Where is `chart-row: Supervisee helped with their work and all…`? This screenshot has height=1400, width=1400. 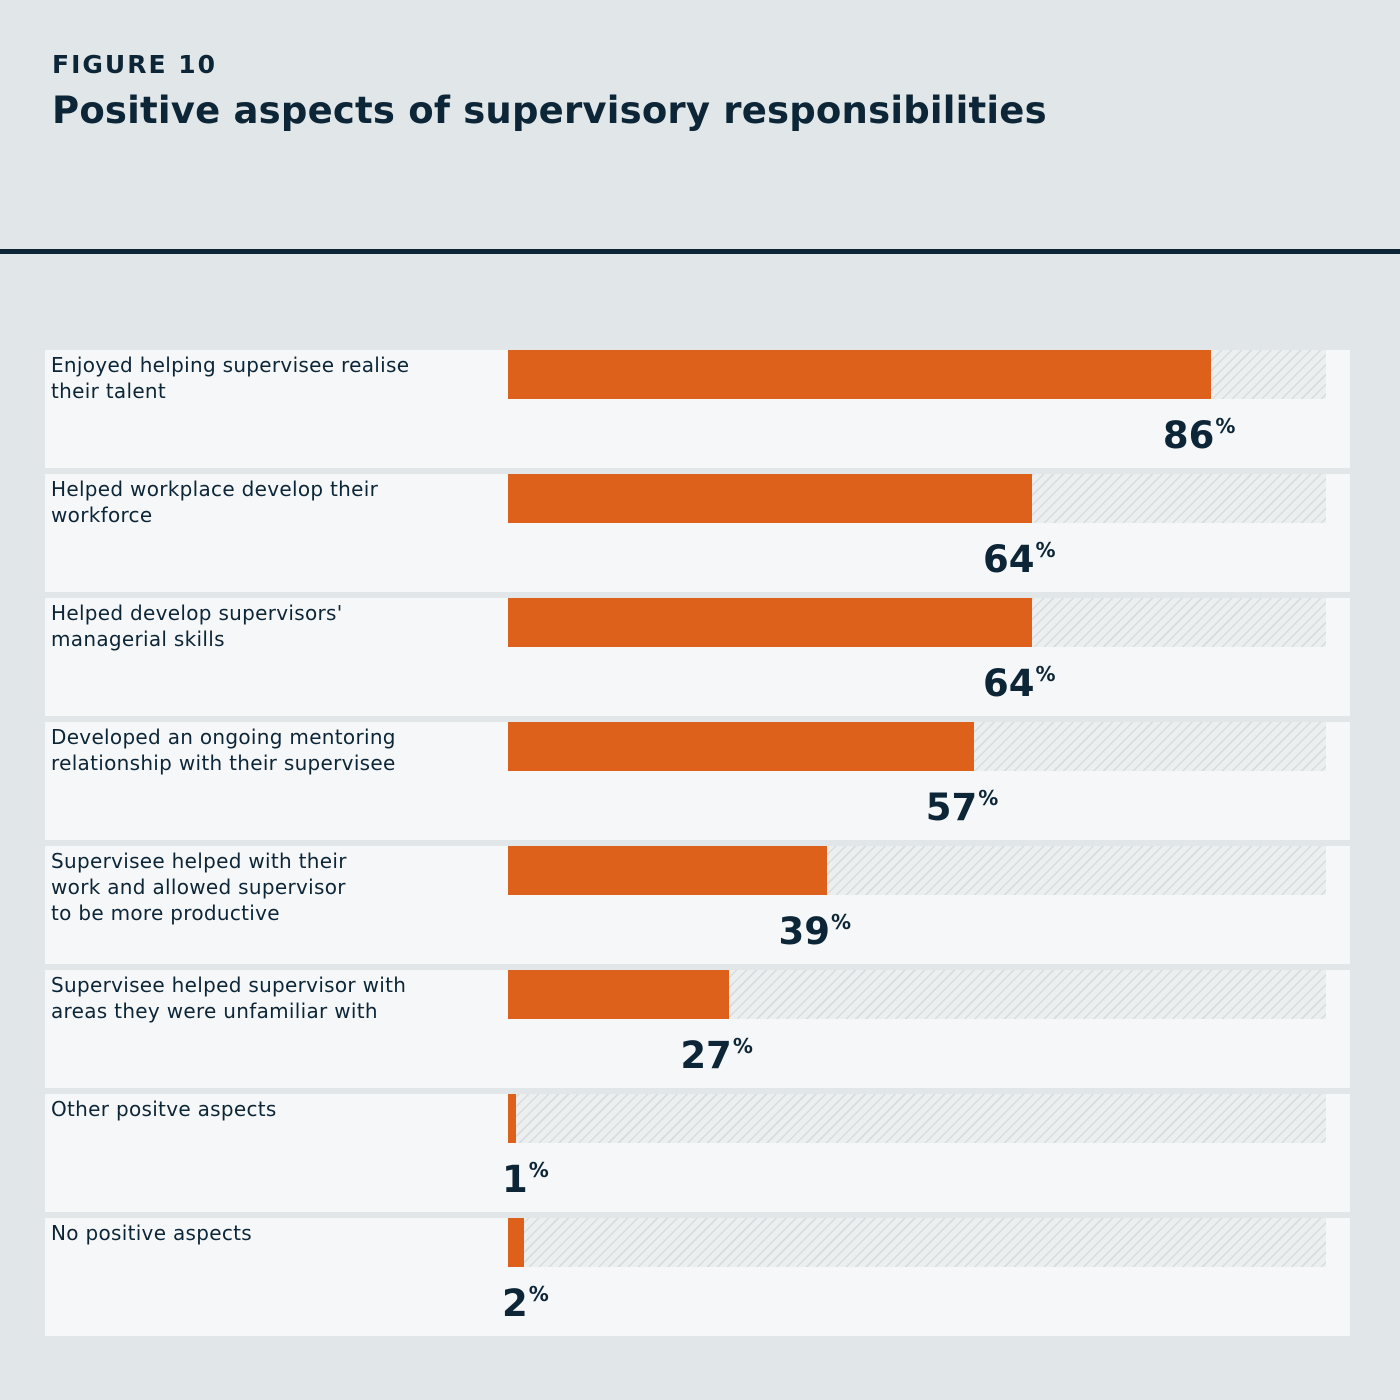 chart-row: Supervisee helped with their work and all… is located at coordinates (697, 905).